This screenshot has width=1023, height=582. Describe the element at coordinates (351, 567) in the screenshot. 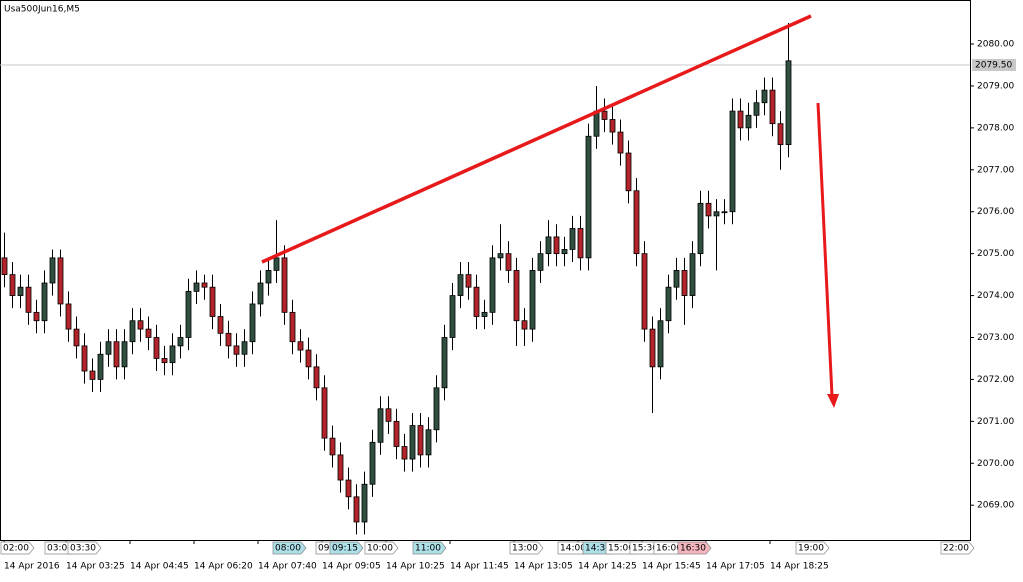

I see `x-tick-label: 14 Apr 09:05` at that location.